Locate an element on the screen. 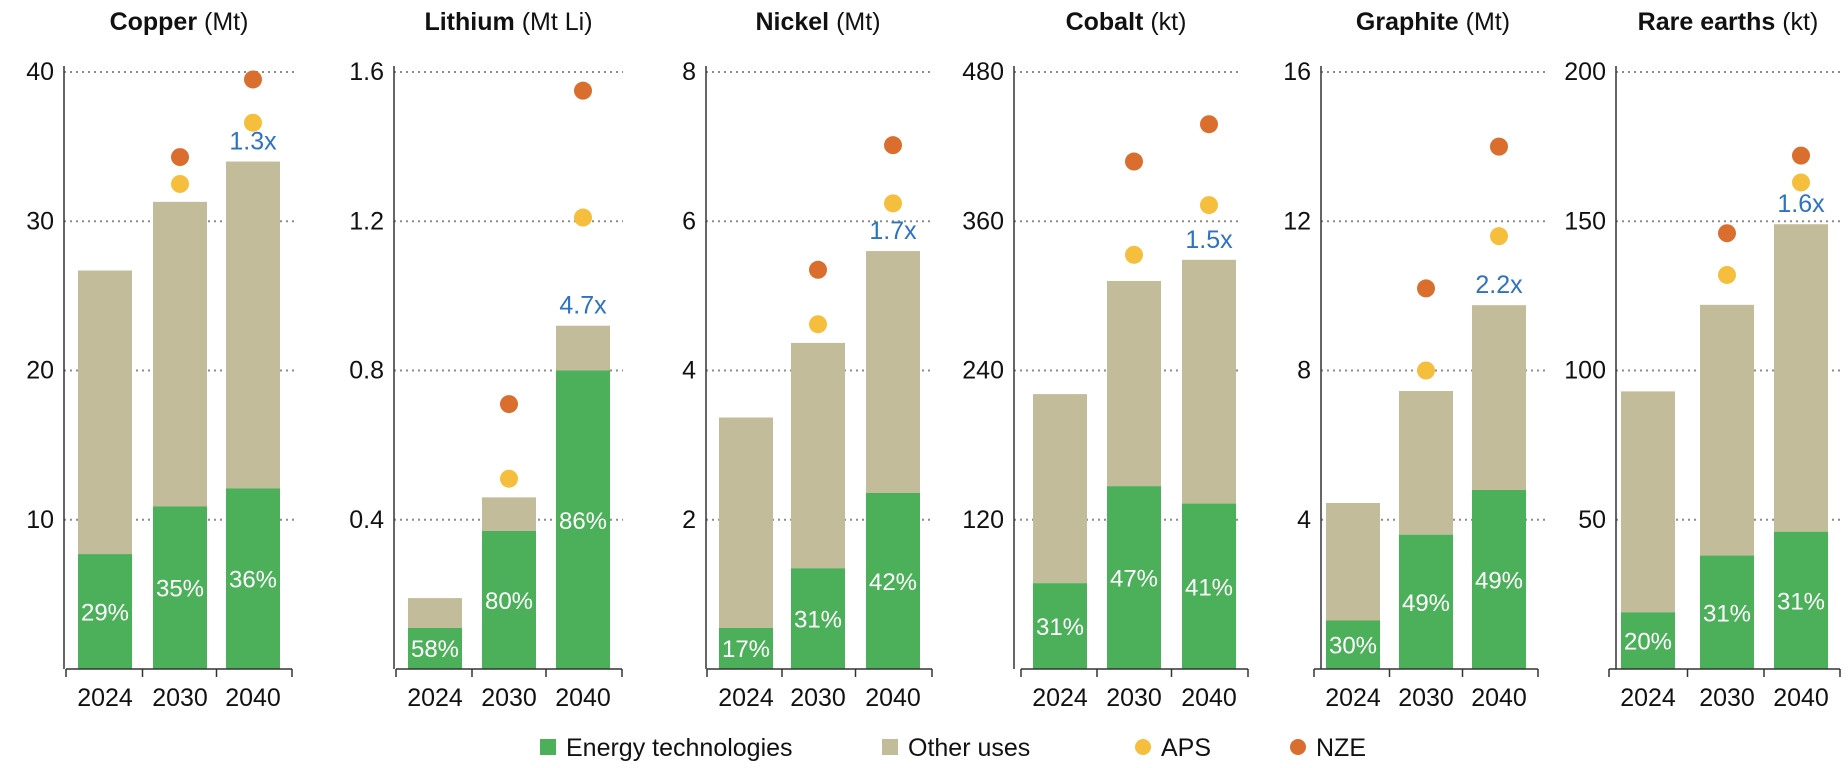  panel-title: Lithium (Mt Li) is located at coordinates (508, 22).